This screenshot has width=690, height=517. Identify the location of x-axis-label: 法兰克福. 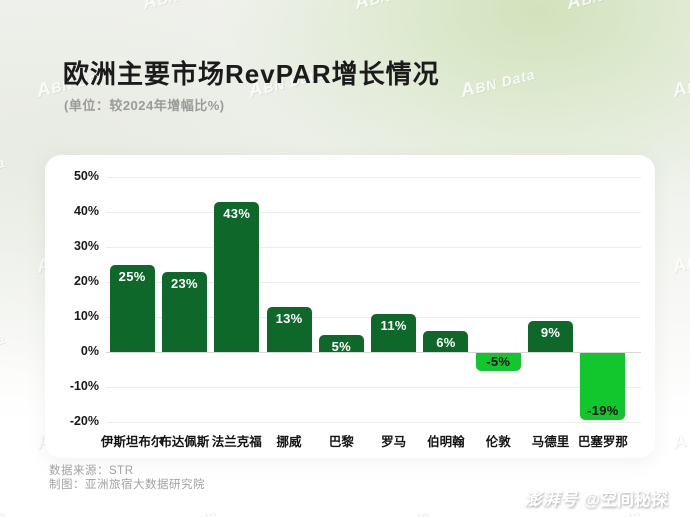
(236, 442).